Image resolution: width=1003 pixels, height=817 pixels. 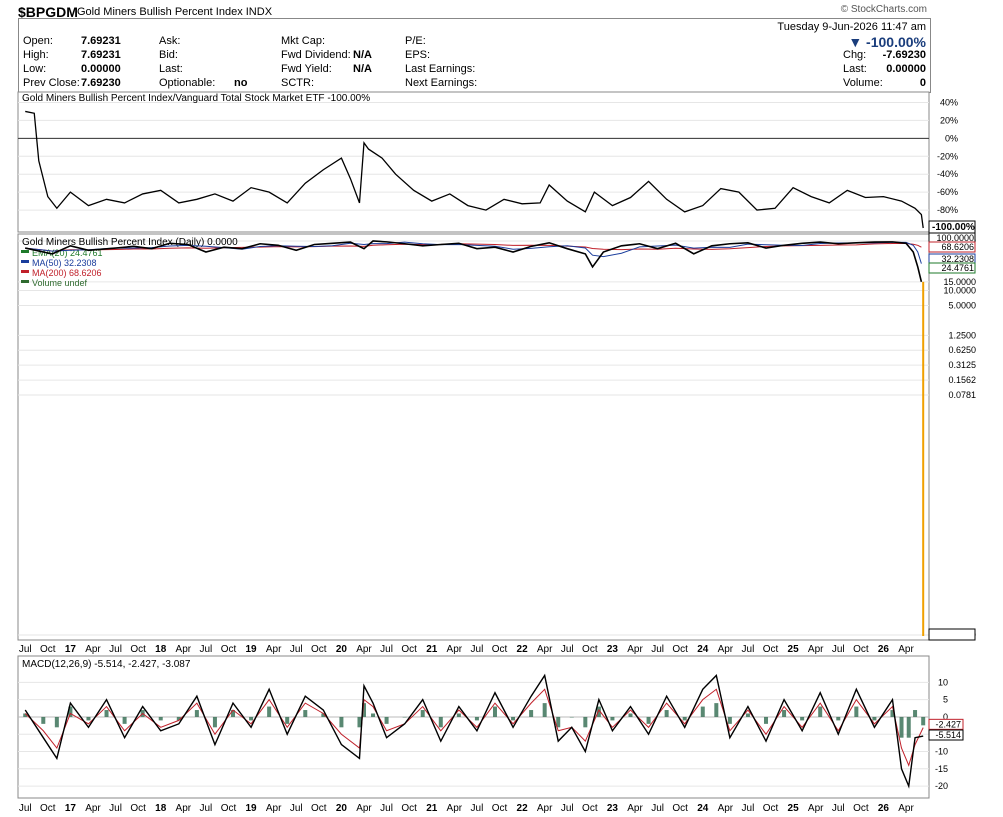 What do you see at coordinates (362, 55) in the screenshot?
I see `fwd-dividend-value: N/A` at bounding box center [362, 55].